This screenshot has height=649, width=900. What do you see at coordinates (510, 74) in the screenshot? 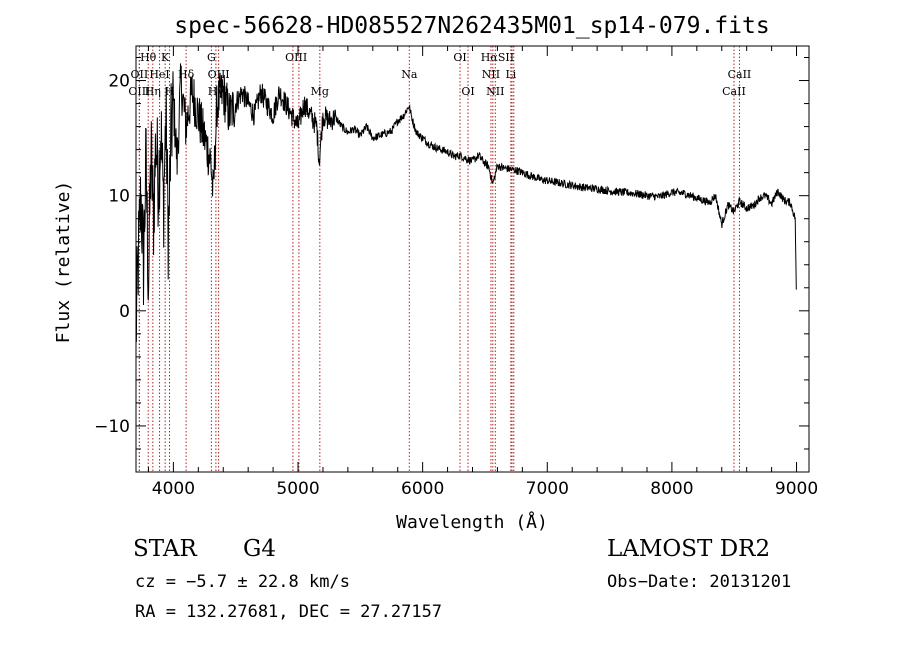
I see `line-label-12: Li` at bounding box center [510, 74].